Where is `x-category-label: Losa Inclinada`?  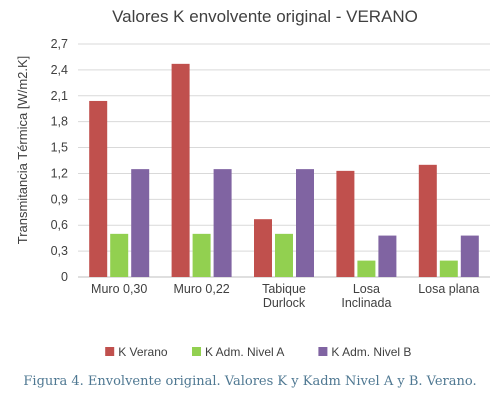 x-category-label: Losa Inclinada is located at coordinates (366, 296).